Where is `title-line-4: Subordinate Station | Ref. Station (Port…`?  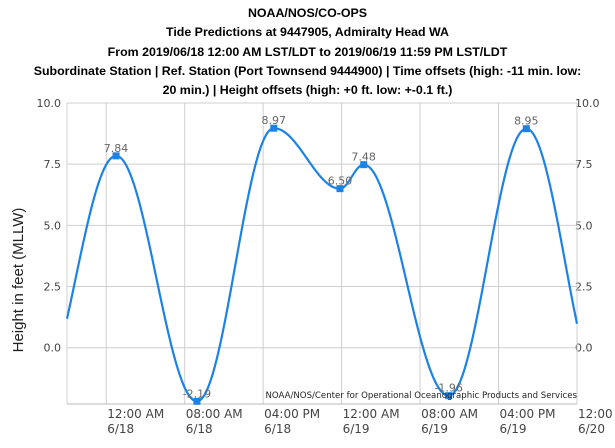 title-line-4: Subordinate Station | Ref. Station (Port… is located at coordinates (307, 70).